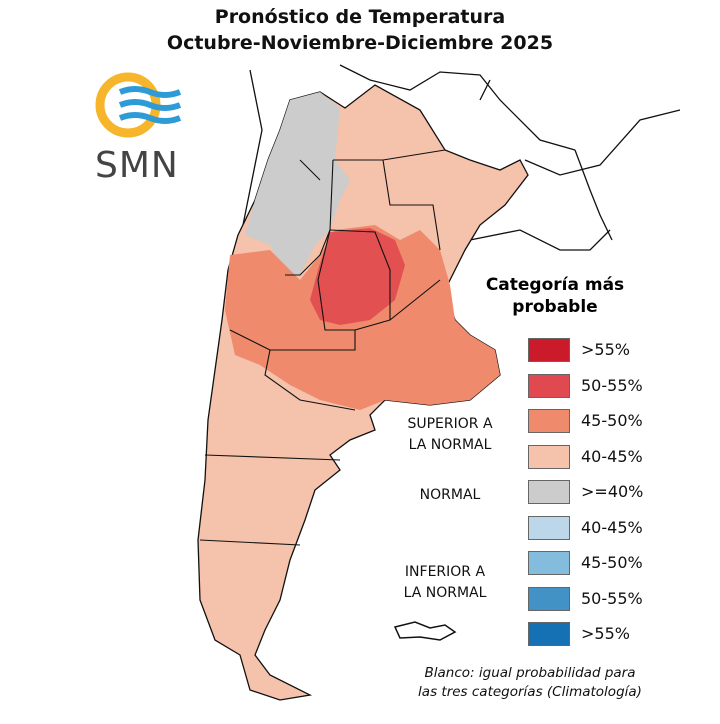 This screenshot has width=720, height=724. Describe the element at coordinates (555, 285) in the screenshot. I see `legend-title-line-1: Categoría más` at that location.